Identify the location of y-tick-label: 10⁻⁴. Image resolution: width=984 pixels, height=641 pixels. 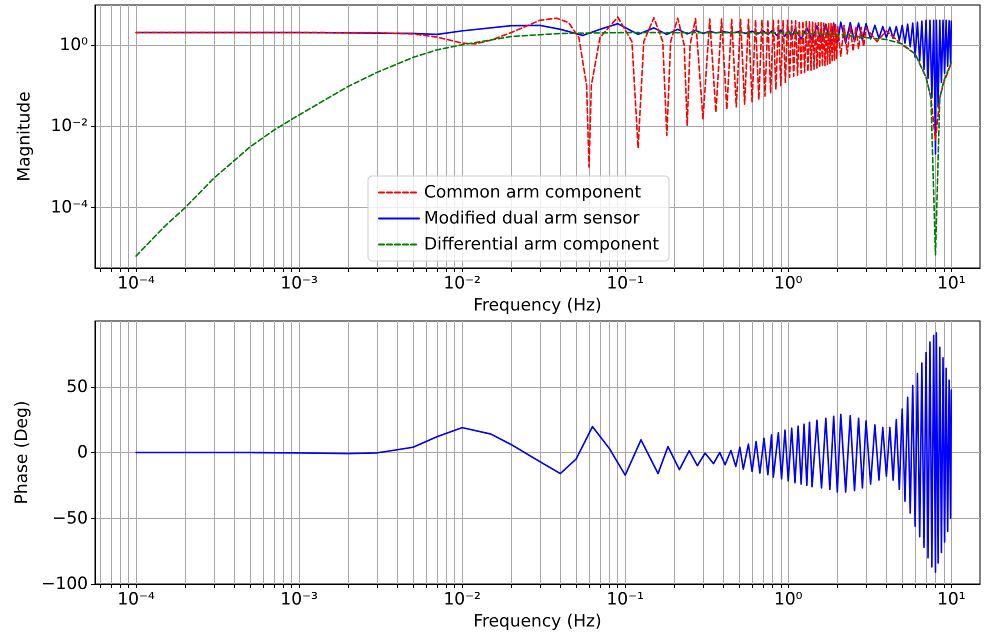
(69, 208).